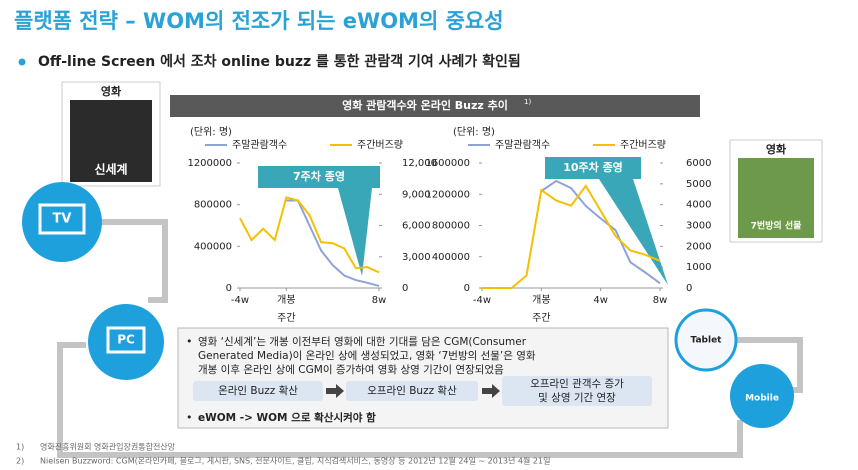 The height and width of the screenshot is (470, 858). I want to click on chart-header-bar, so click(435, 106).